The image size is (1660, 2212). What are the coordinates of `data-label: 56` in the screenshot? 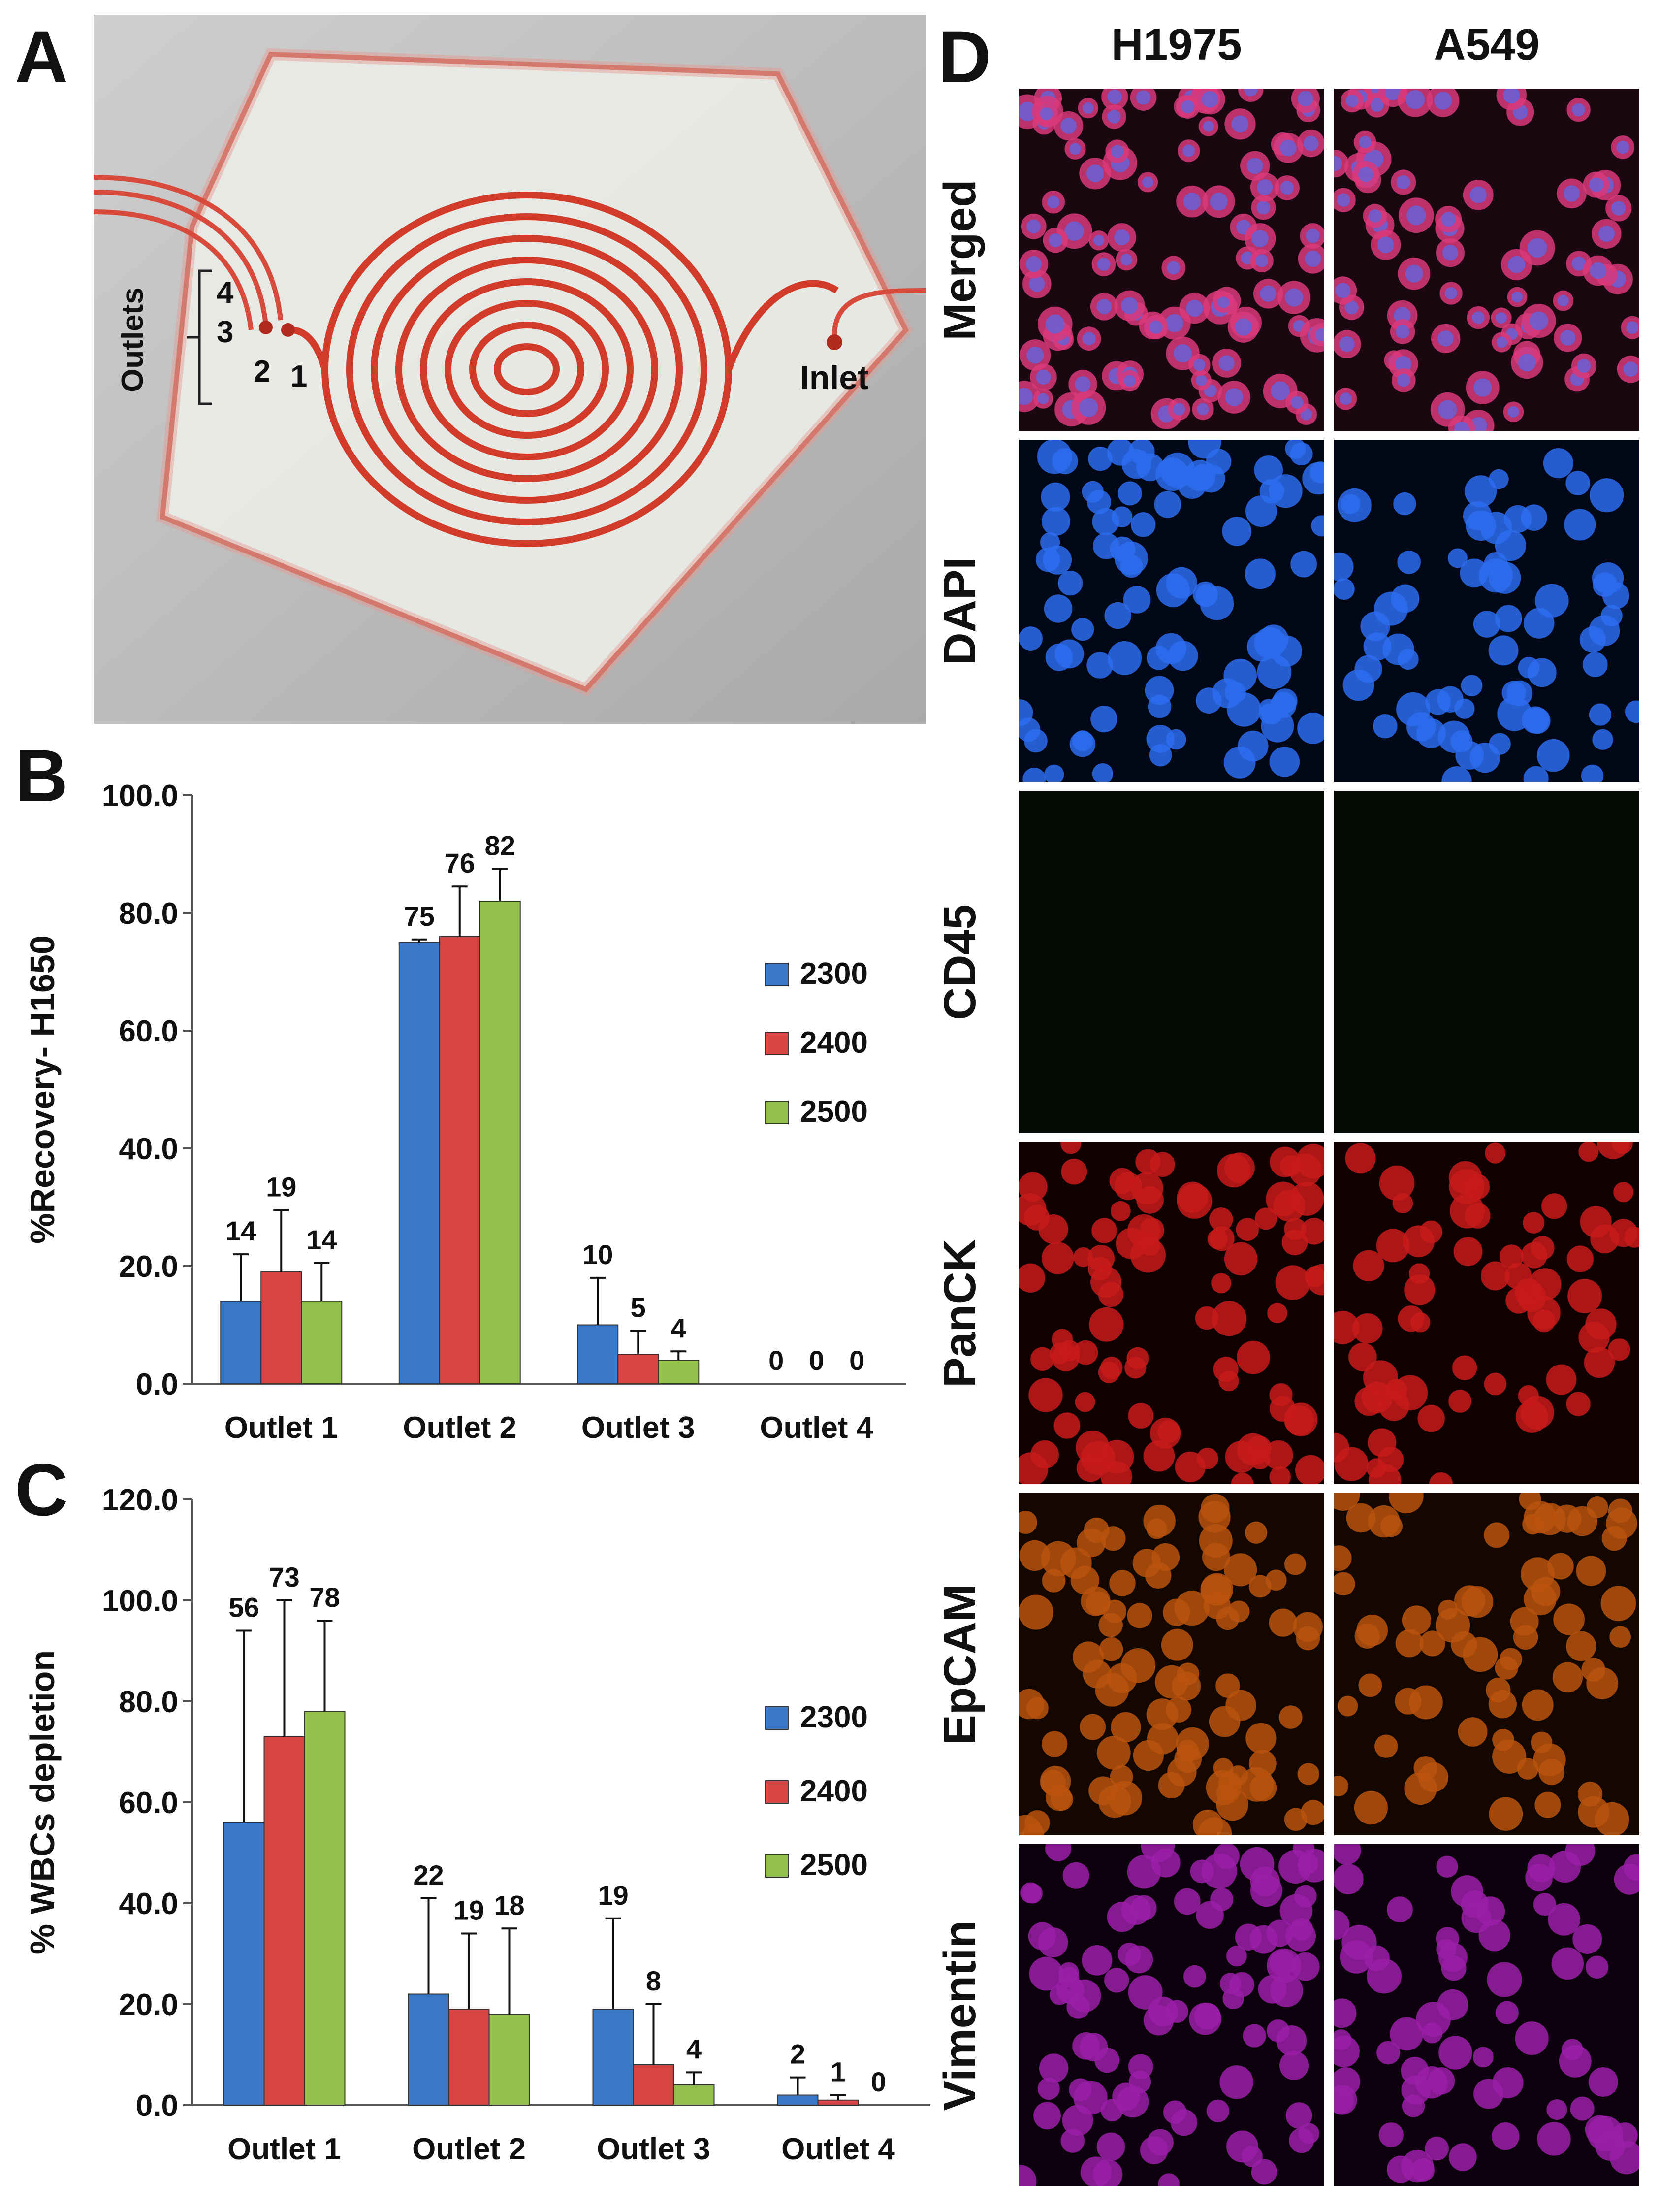 It's located at (243, 1607).